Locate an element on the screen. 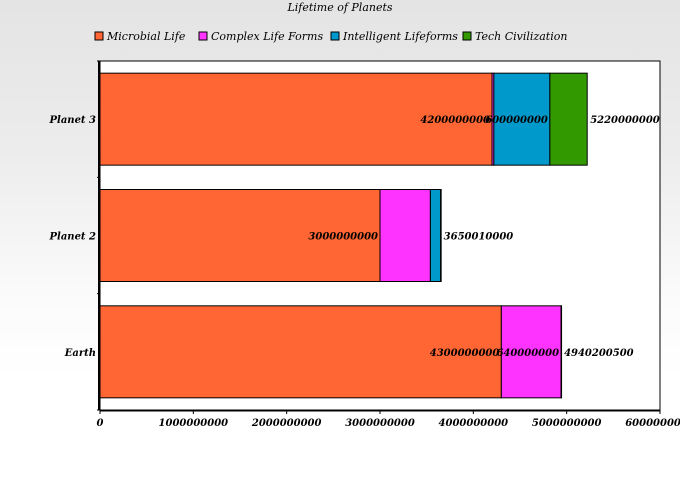 This screenshot has width=680, height=500. legend-label: Microbial Life is located at coordinates (146, 36).